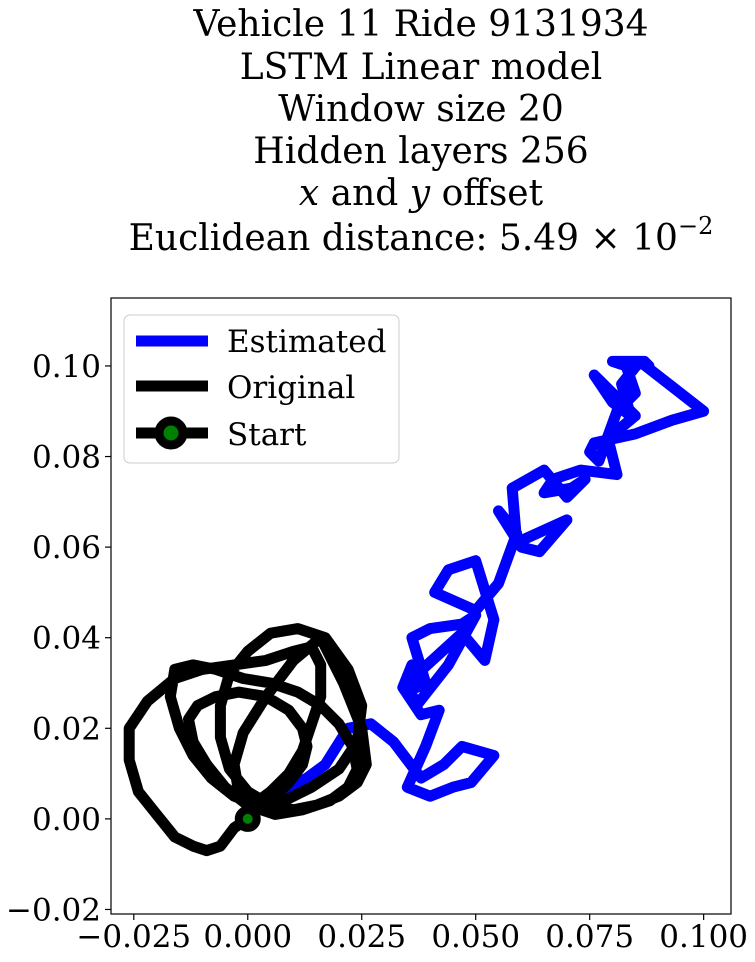  Describe the element at coordinates (247, 937) in the screenshot. I see `x-tick-label: 0.000` at that location.